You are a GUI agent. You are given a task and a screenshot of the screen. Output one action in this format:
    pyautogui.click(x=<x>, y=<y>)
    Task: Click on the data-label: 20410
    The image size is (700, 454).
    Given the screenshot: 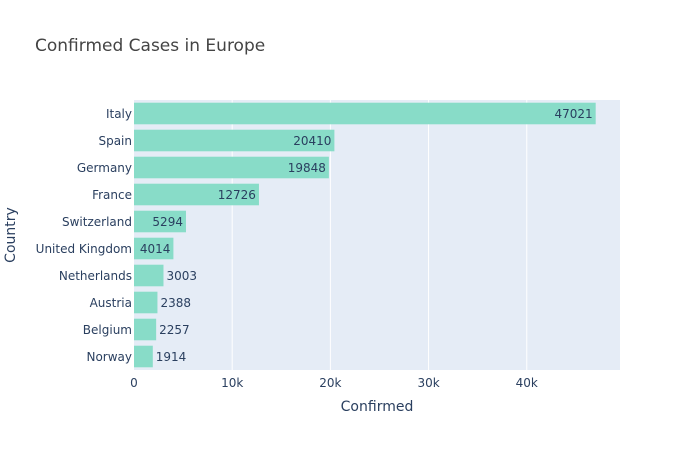 What is the action you would take?
    pyautogui.click(x=312, y=141)
    